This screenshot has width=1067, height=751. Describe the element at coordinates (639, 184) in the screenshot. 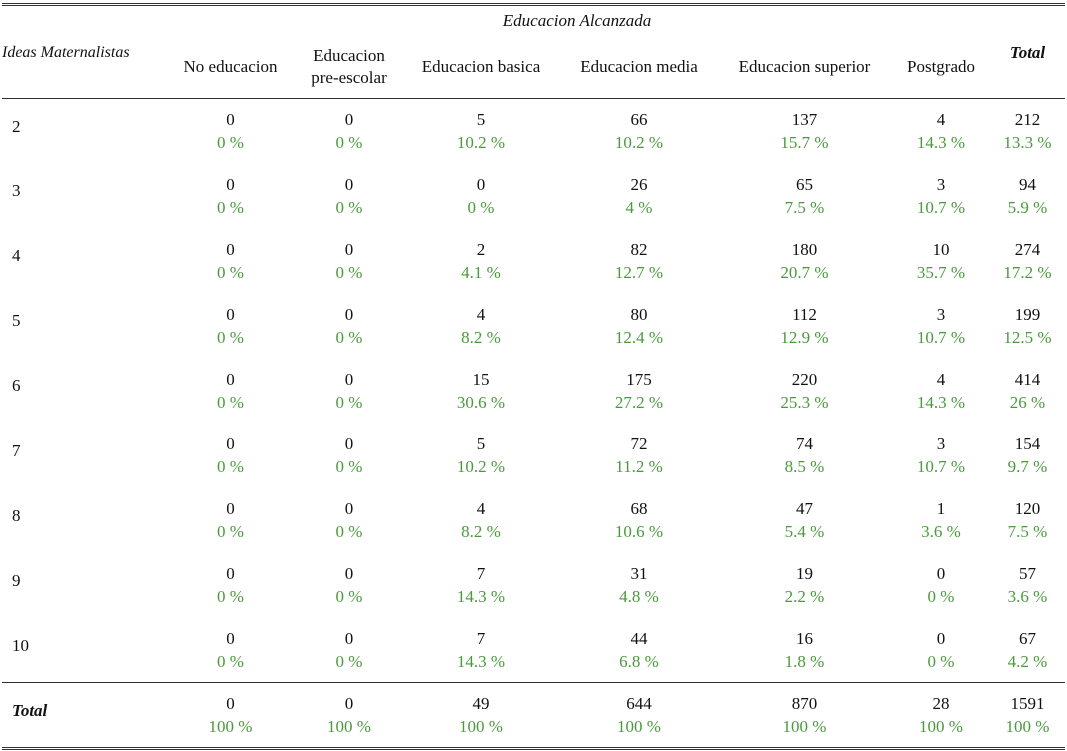

I see `cell-count: 26` at that location.